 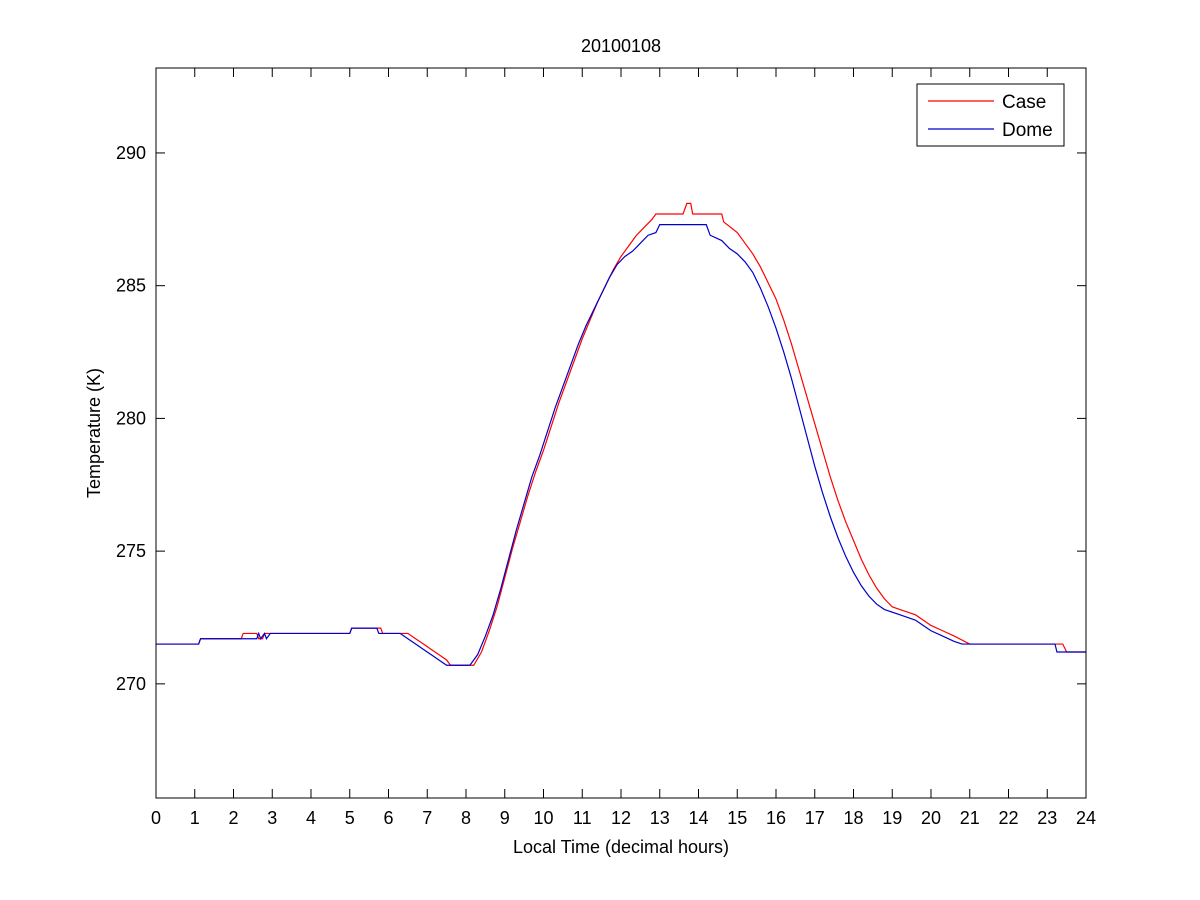 I want to click on y-tick-label-2: 280, so click(x=131, y=418).